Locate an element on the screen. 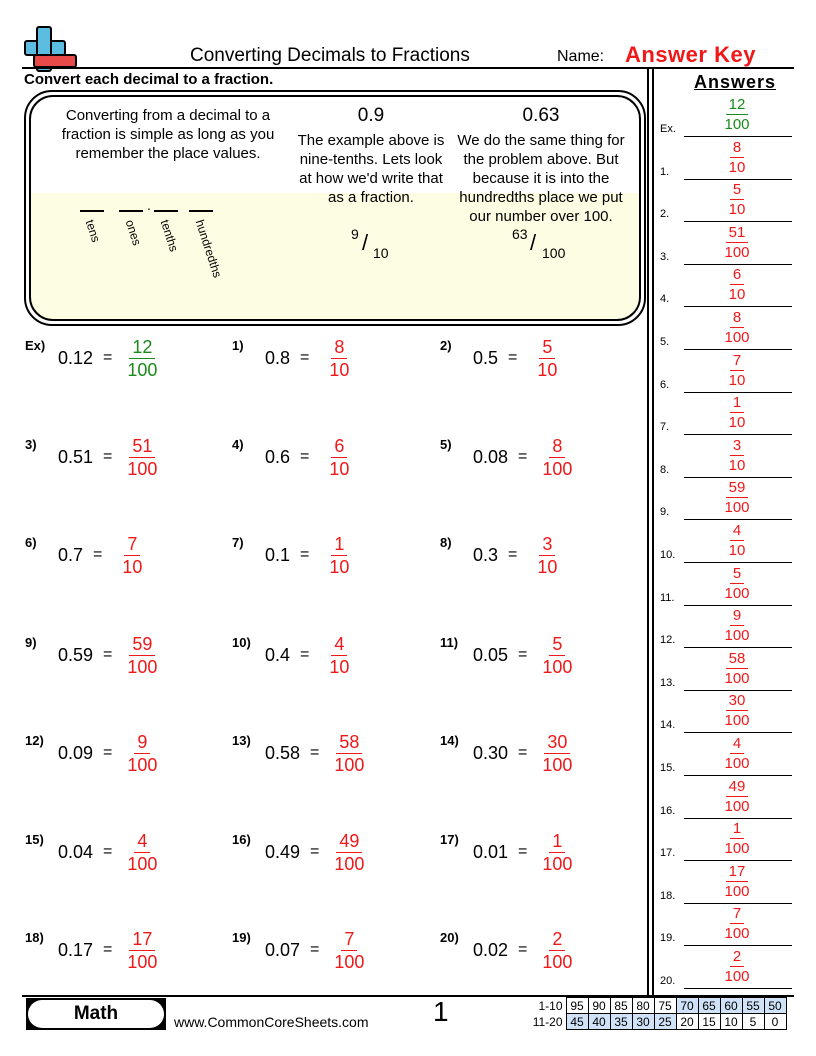 The width and height of the screenshot is (816, 1056). score-cell: 0 is located at coordinates (775, 1021).